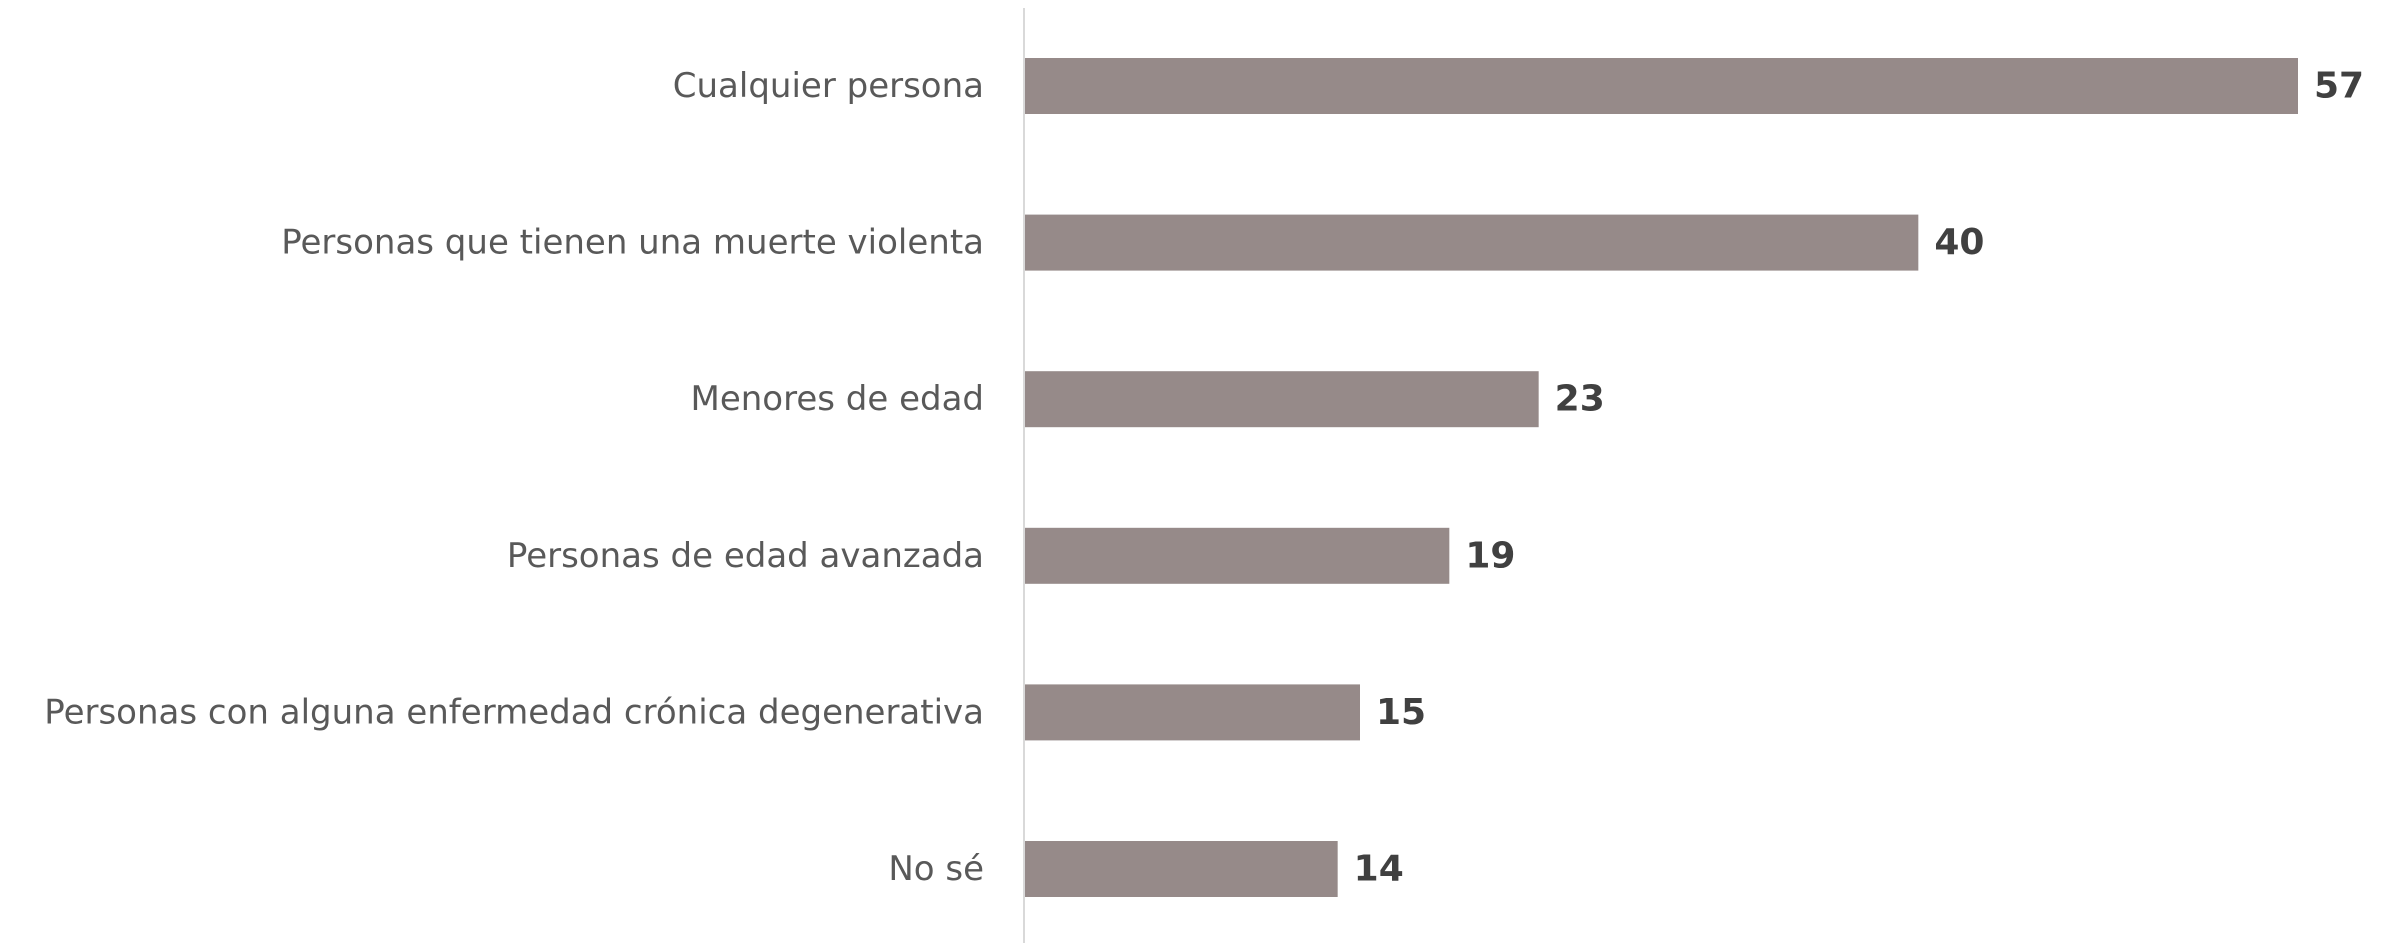  I want to click on category-label: No sé, so click(936, 869).